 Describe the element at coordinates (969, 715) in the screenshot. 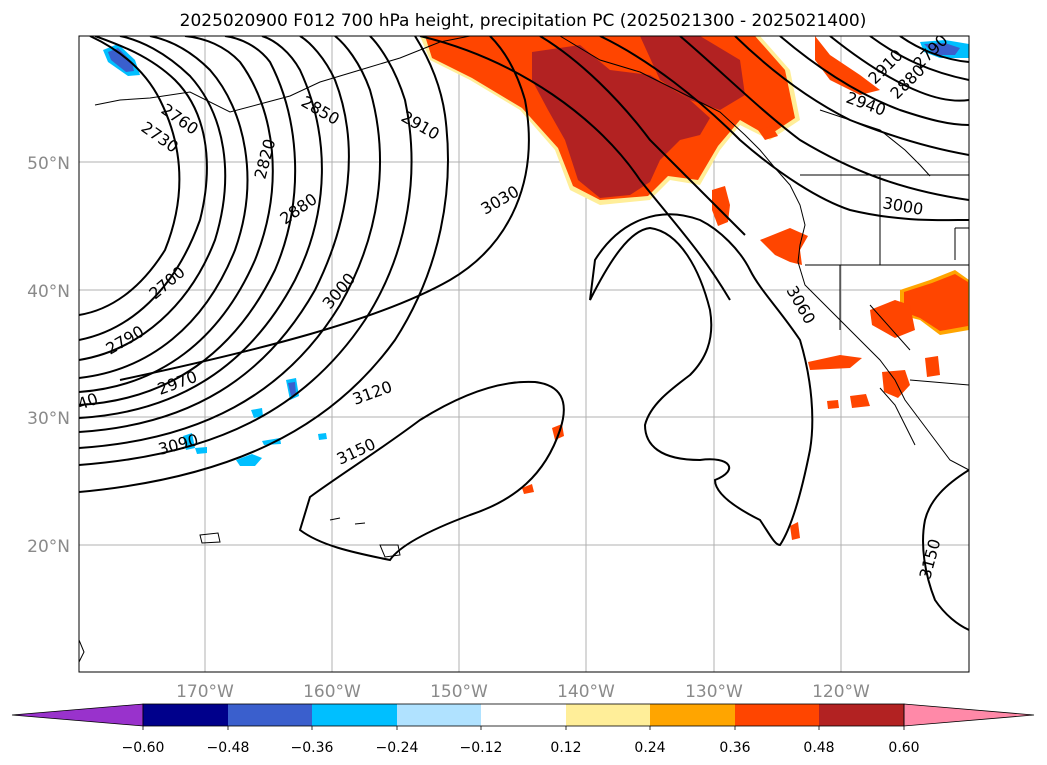

I see `colorbar-extend-high` at that location.